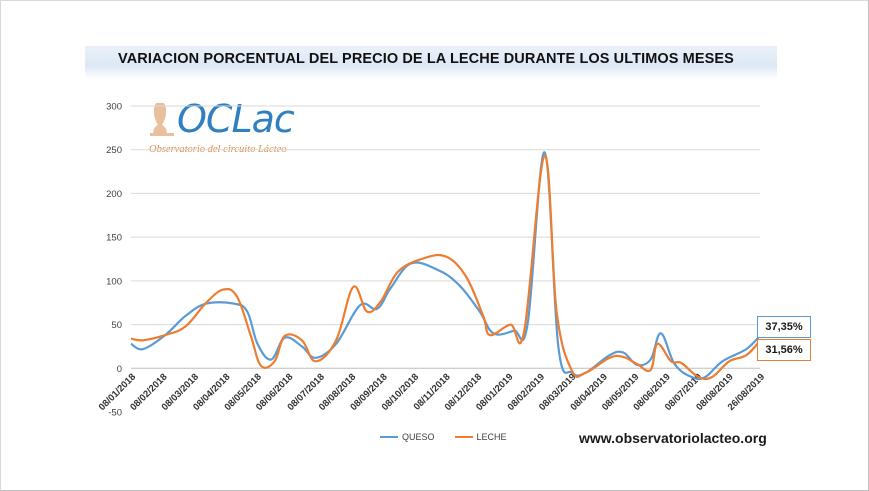 The height and width of the screenshot is (491, 869). I want to click on y-tick-label: 100, so click(114, 281).